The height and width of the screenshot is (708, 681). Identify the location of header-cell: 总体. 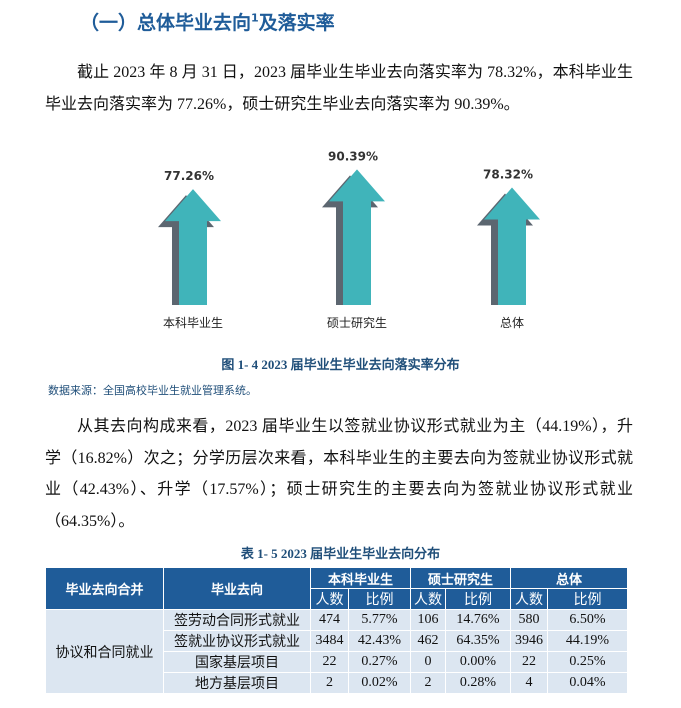
(569, 578).